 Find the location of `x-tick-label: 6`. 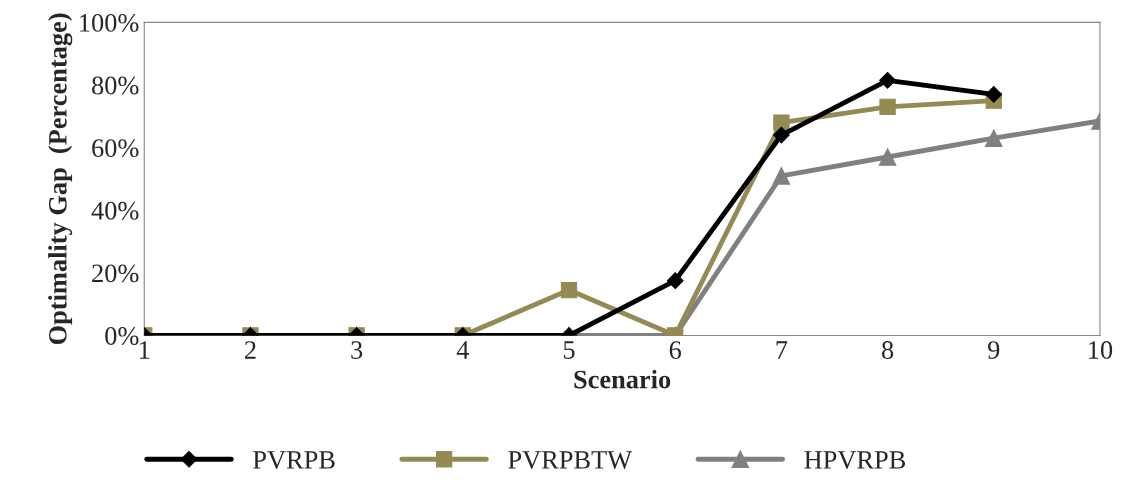

x-tick-label: 6 is located at coordinates (675, 350).